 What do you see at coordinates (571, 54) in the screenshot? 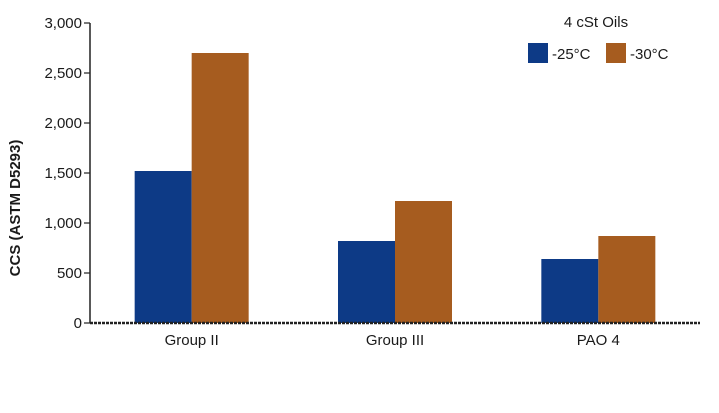
I see `legend-label: -25°C` at bounding box center [571, 54].